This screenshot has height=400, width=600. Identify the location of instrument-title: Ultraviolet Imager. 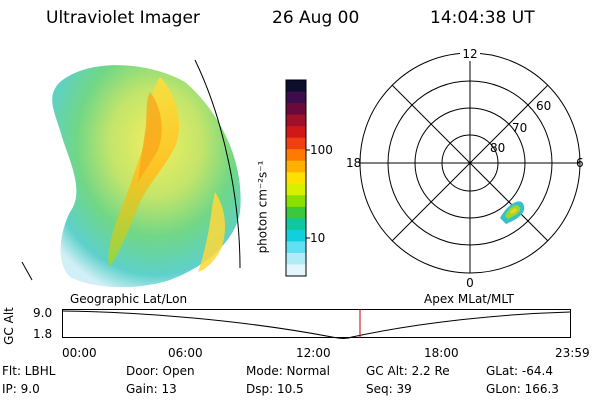
(123, 18).